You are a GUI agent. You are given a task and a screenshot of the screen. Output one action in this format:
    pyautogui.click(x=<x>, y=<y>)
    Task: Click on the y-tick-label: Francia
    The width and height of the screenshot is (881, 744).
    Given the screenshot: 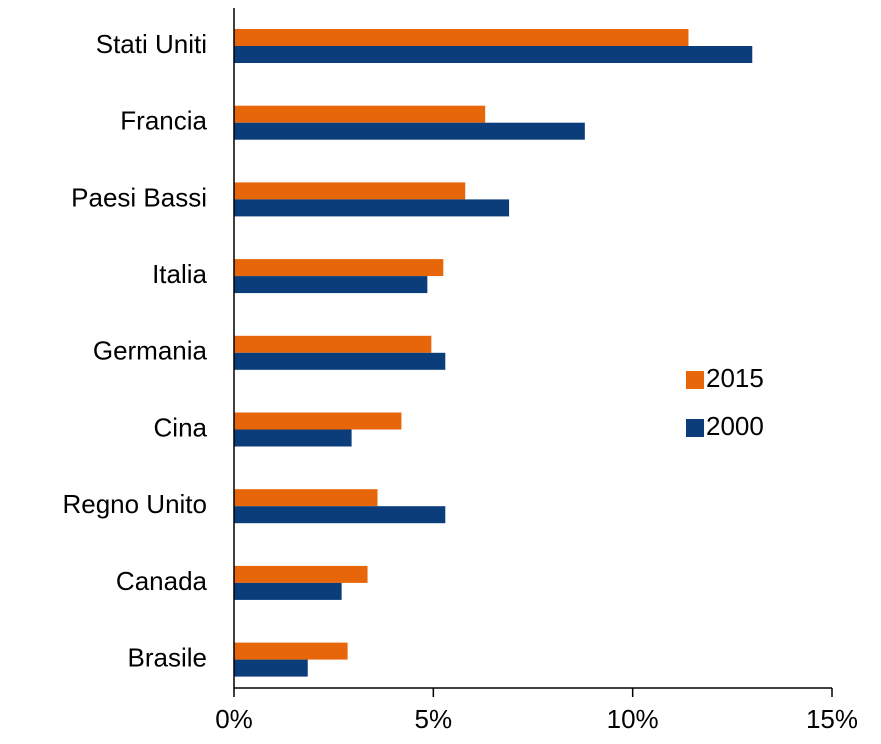 What is the action you would take?
    pyautogui.click(x=163, y=121)
    